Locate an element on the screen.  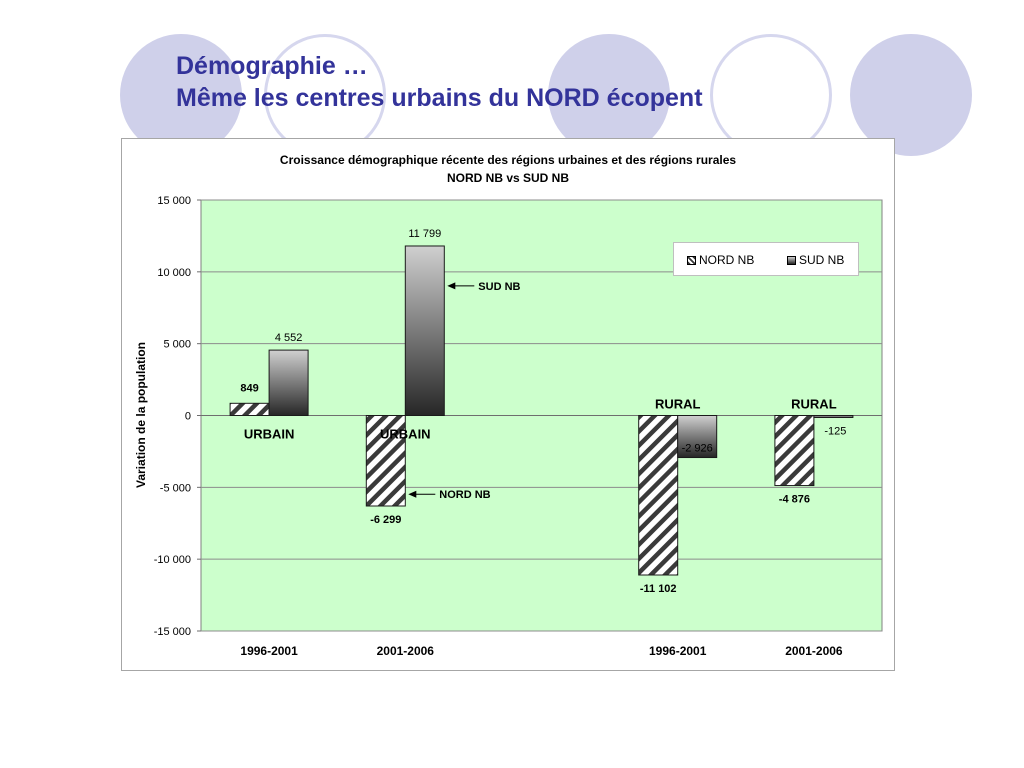
data-label-sud: 11 799 is located at coordinates (424, 234).